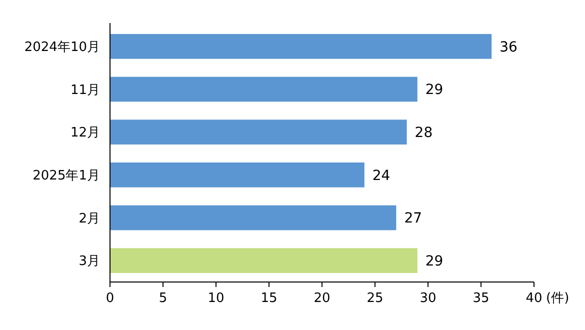  What do you see at coordinates (66, 176) in the screenshot?
I see `y-tick-label: 2025年1月` at bounding box center [66, 176].